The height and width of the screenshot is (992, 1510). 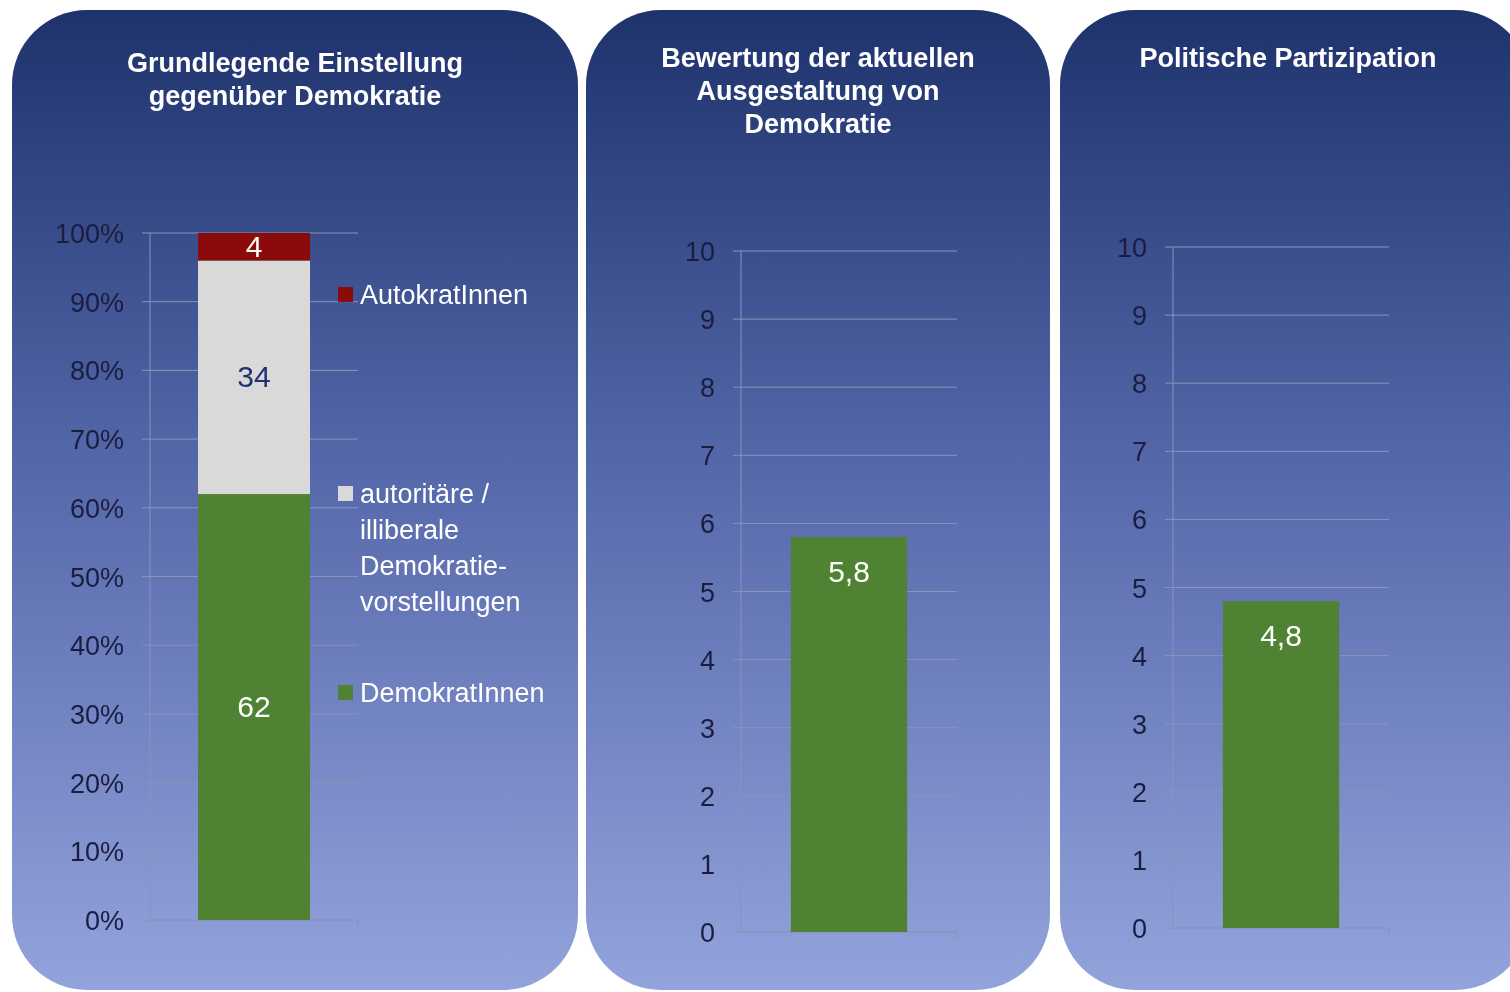 I want to click on data-label: 34, so click(x=254, y=377).